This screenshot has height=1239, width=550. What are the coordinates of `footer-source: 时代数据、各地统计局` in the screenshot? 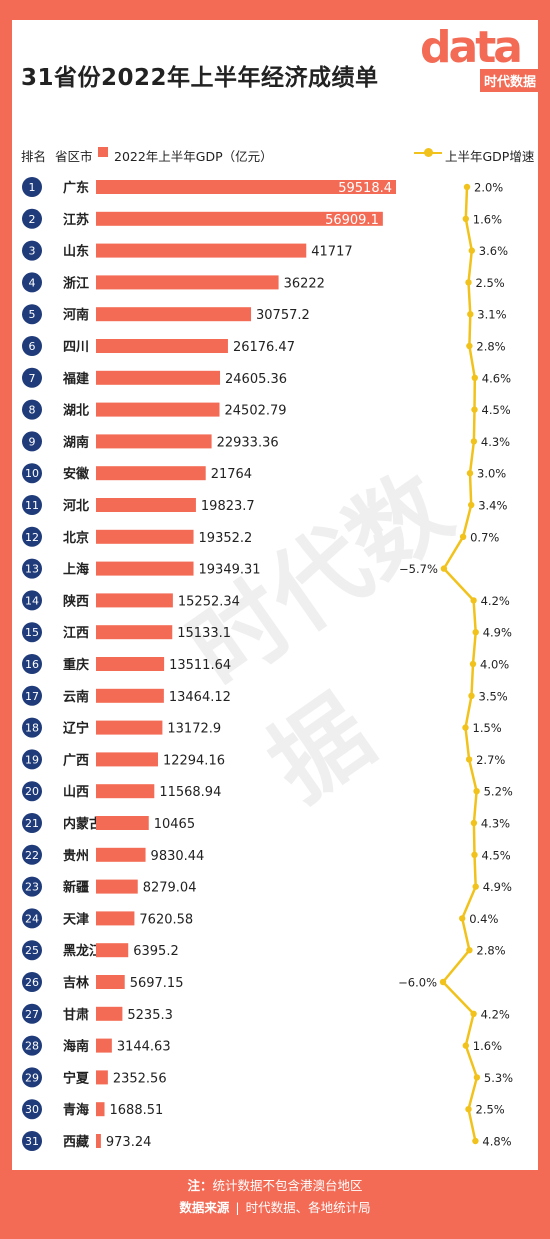 It's located at (308, 1207).